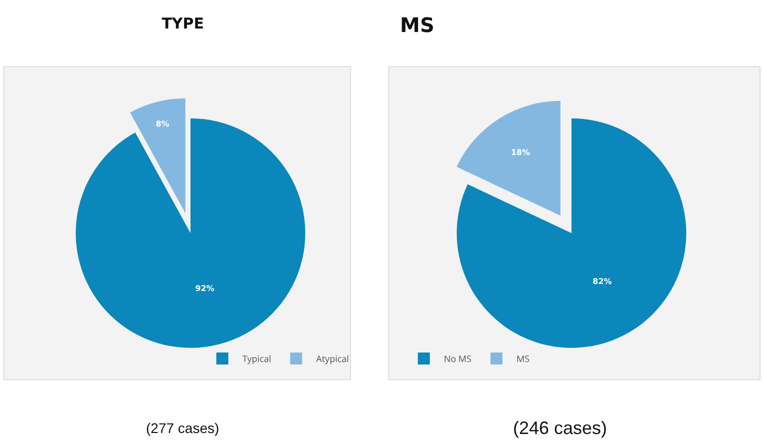 The image size is (762, 444). What do you see at coordinates (417, 24) in the screenshot?
I see `chart-title: MS` at bounding box center [417, 24].